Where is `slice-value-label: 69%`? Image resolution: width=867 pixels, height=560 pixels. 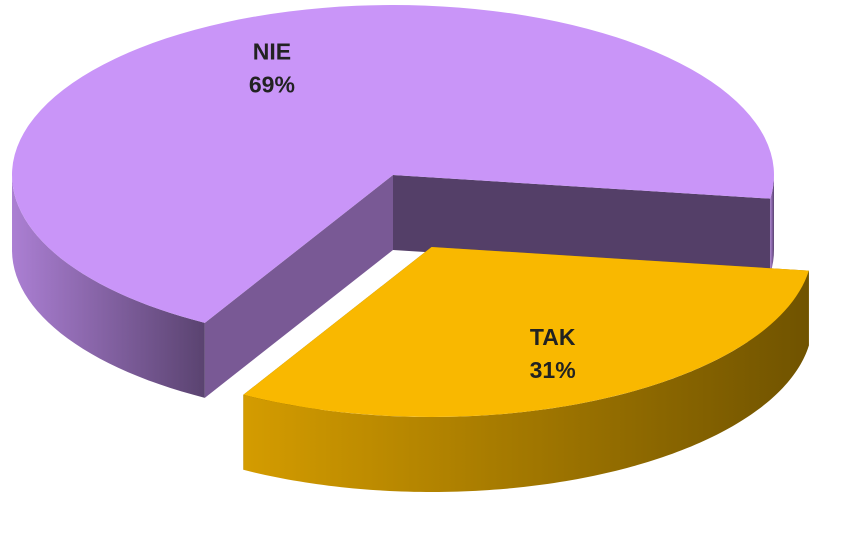
slice-value-label: 69% is located at coordinates (272, 84).